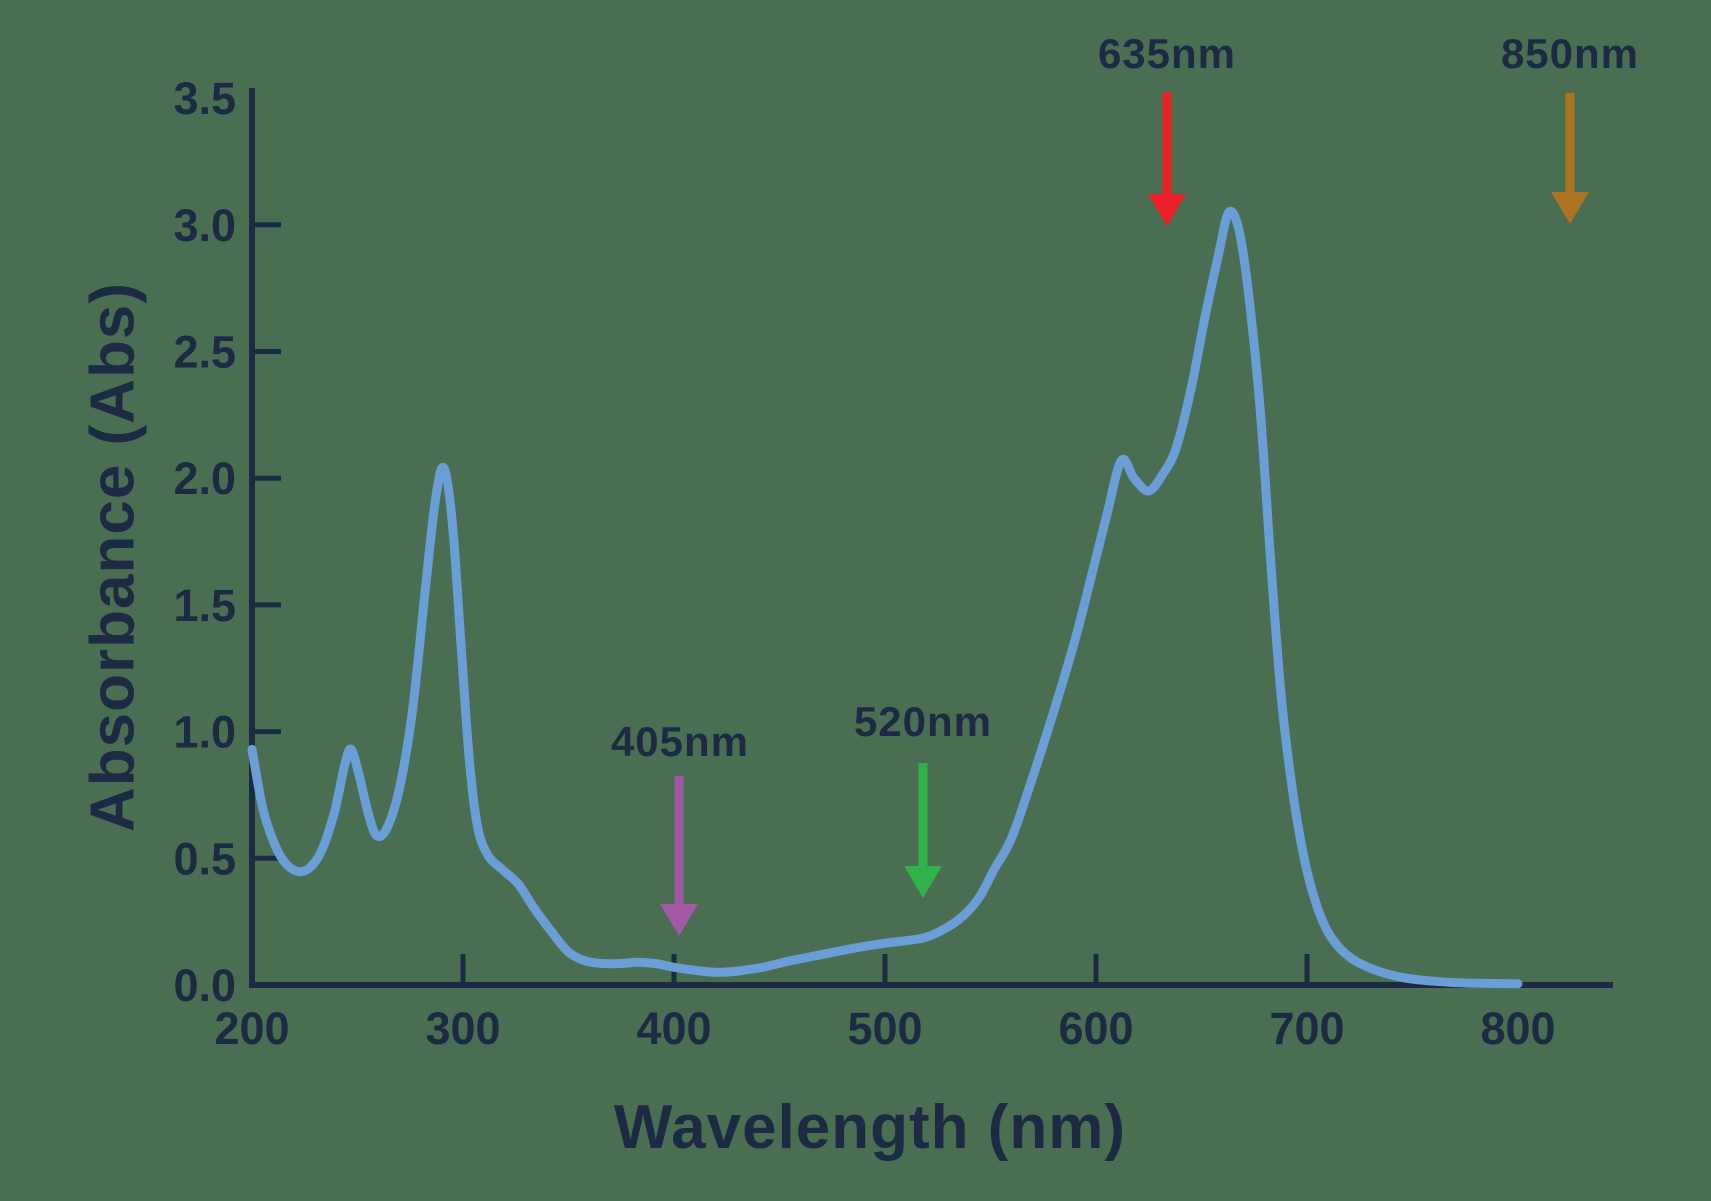  I want to click on x-tick-label: 400, so click(673, 1028).